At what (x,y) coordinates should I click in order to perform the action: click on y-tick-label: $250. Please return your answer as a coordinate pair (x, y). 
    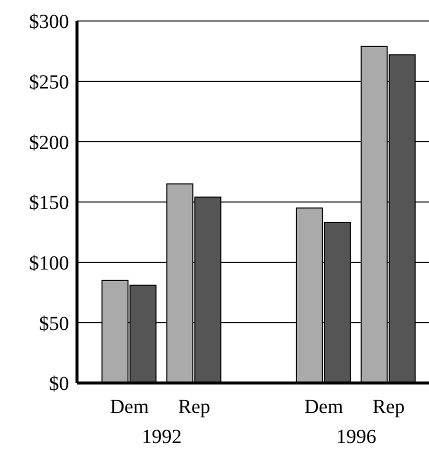
    Looking at the image, I should click on (49, 82).